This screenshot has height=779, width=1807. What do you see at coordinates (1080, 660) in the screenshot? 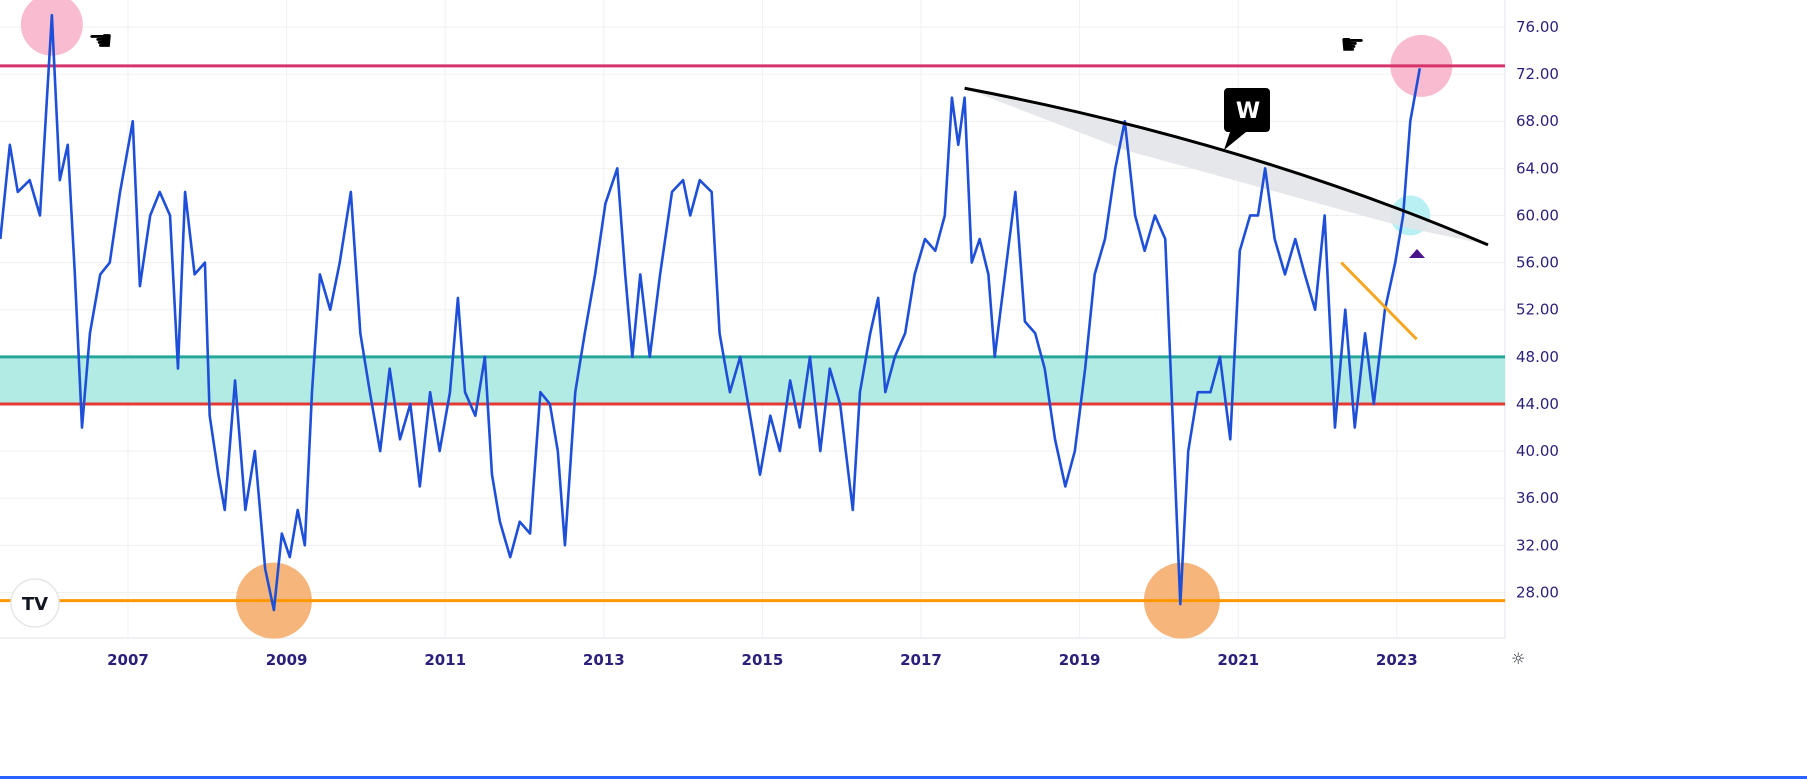
I see `x-tick-label: 2019` at bounding box center [1080, 660].